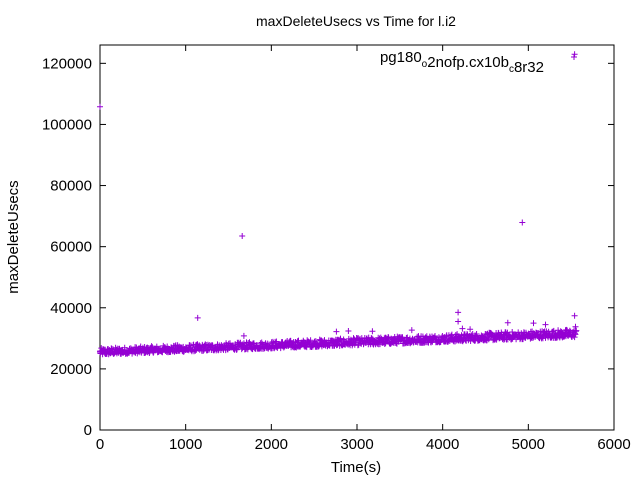  What do you see at coordinates (71, 369) in the screenshot?
I see `y-tick-label: 20000` at bounding box center [71, 369].